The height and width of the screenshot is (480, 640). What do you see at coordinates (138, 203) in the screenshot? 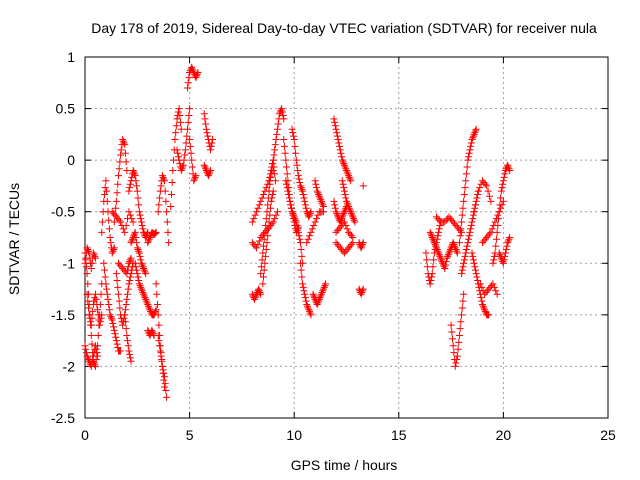
I see `series-arc-d1` at bounding box center [138, 203].